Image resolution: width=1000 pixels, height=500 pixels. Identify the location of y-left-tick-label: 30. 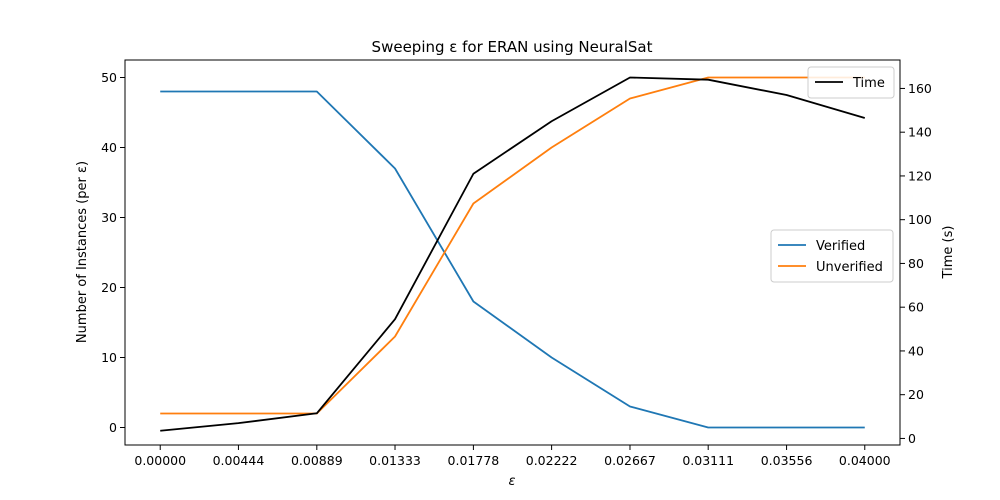
(109, 217).